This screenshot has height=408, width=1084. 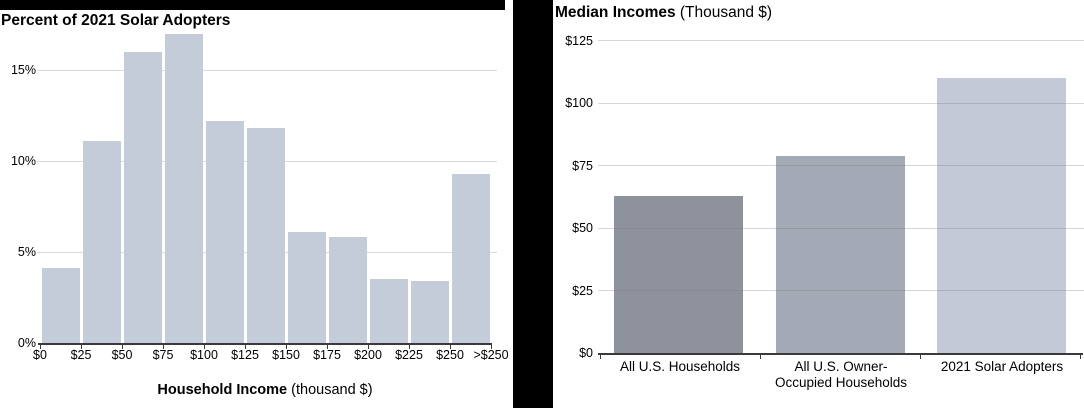 What do you see at coordinates (450, 355) in the screenshot?
I see `left-x-tick-label: $250` at bounding box center [450, 355].